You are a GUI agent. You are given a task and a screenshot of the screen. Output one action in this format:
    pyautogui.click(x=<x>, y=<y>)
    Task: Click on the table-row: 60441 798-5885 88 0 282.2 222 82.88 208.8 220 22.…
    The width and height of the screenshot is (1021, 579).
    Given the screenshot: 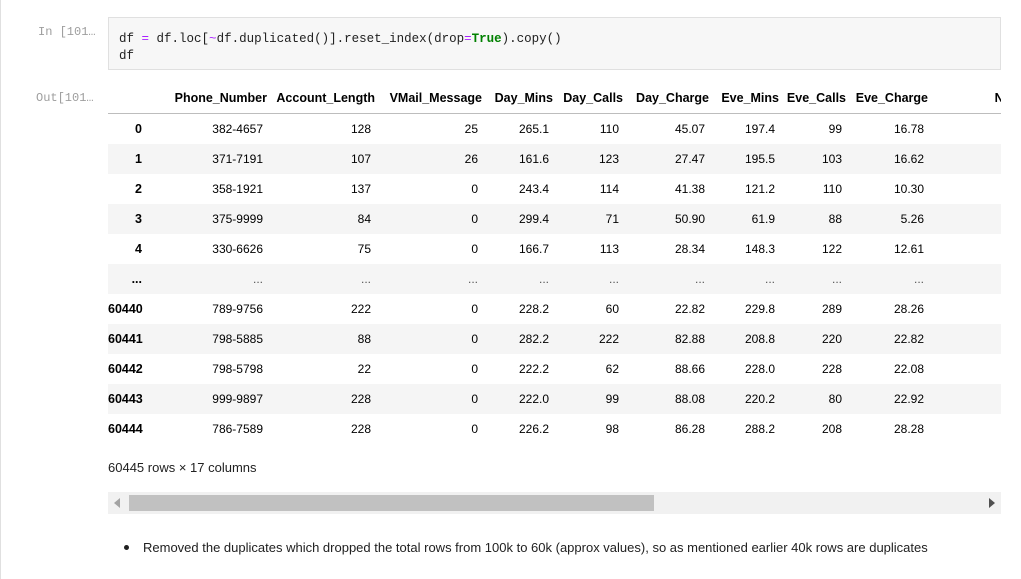 What is the action you would take?
    pyautogui.click(x=554, y=338)
    